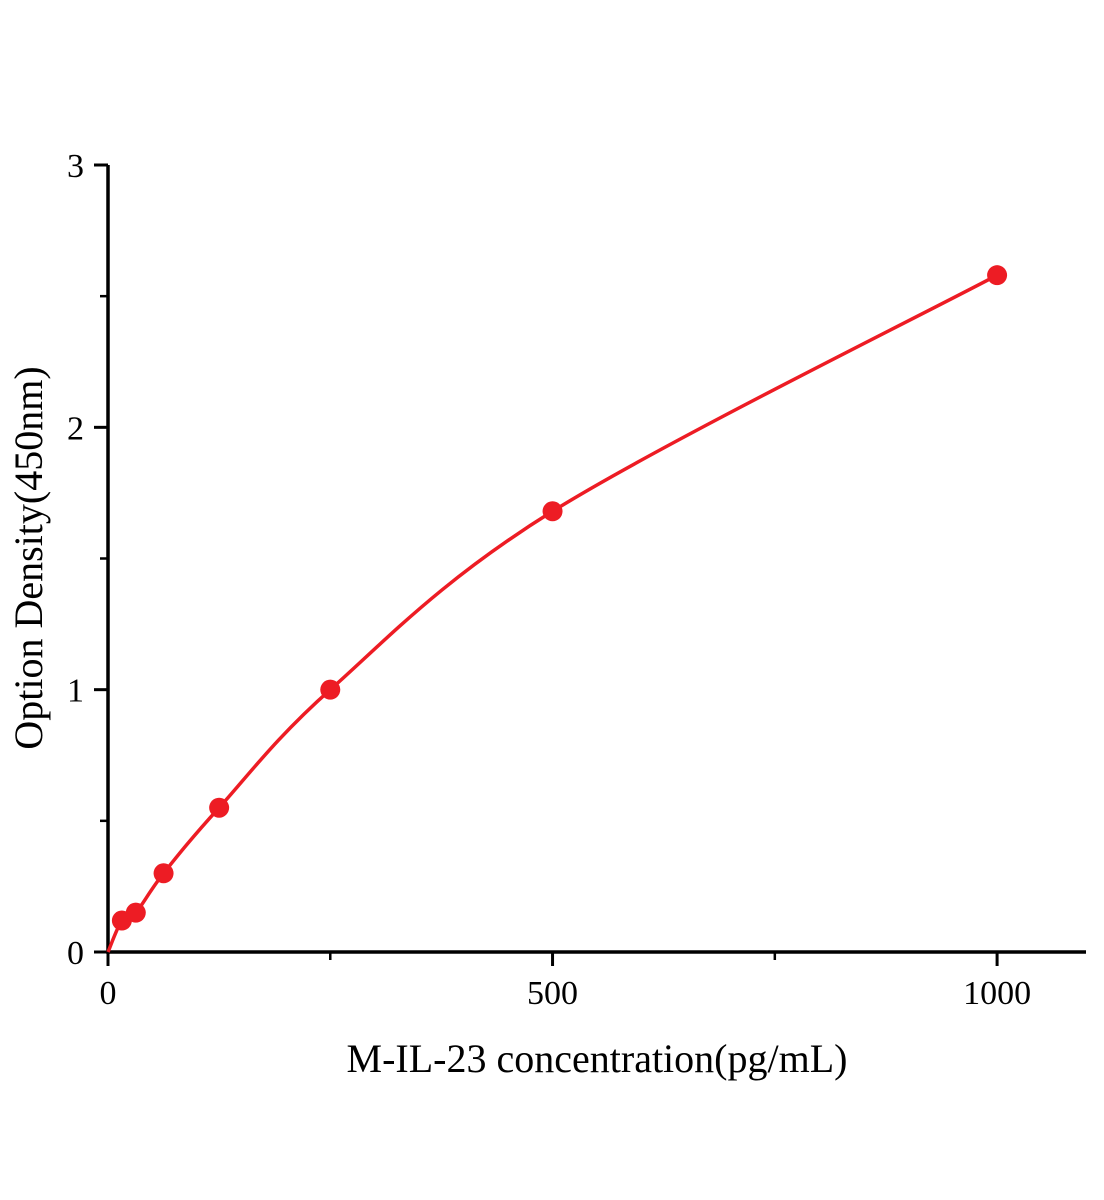  Describe the element at coordinates (597, 1058) in the screenshot. I see `x-axis-label: M-IL-23 concentration(pg/mL)` at that location.